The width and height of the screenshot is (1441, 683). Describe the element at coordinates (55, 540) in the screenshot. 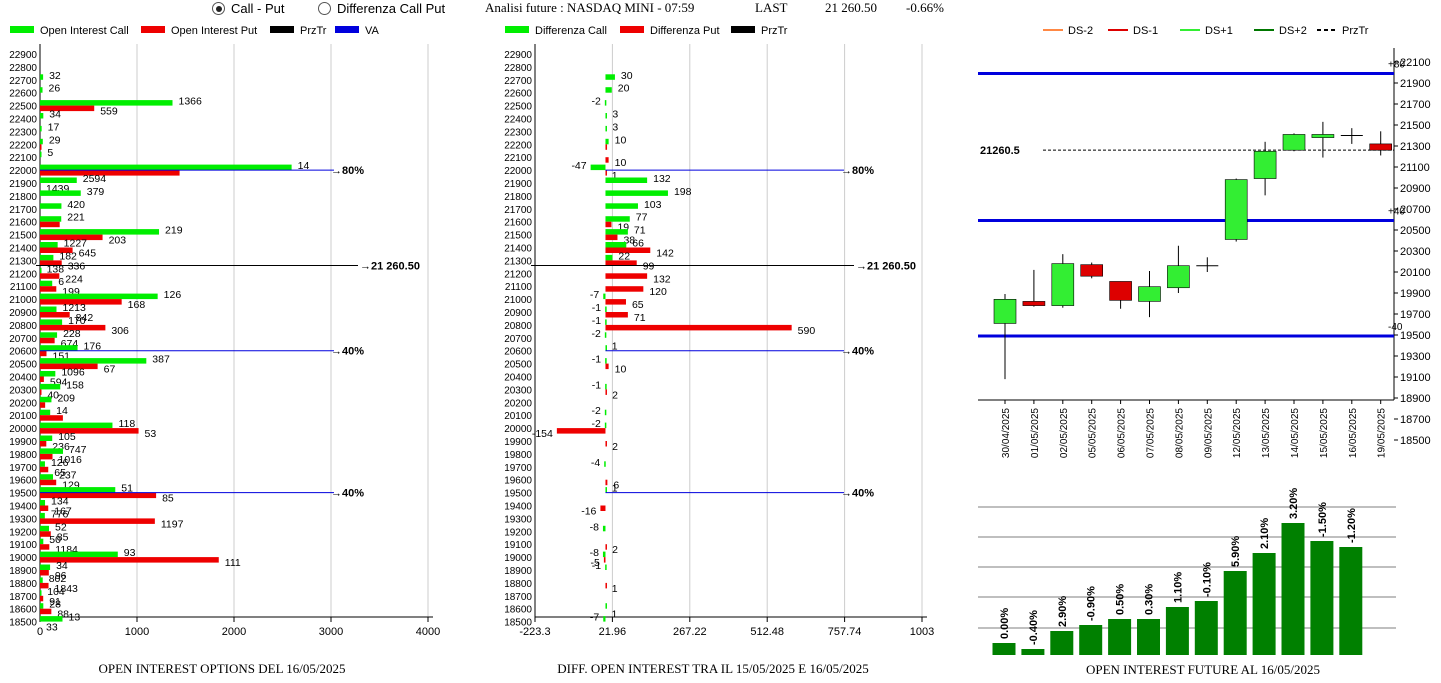

I see `call-value-label: 50` at that location.